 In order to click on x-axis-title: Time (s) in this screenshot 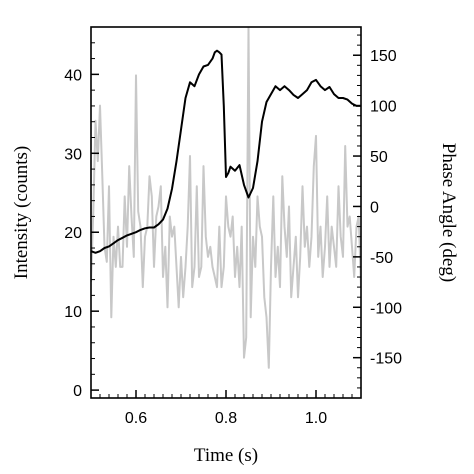, I will do `click(226, 455)`.